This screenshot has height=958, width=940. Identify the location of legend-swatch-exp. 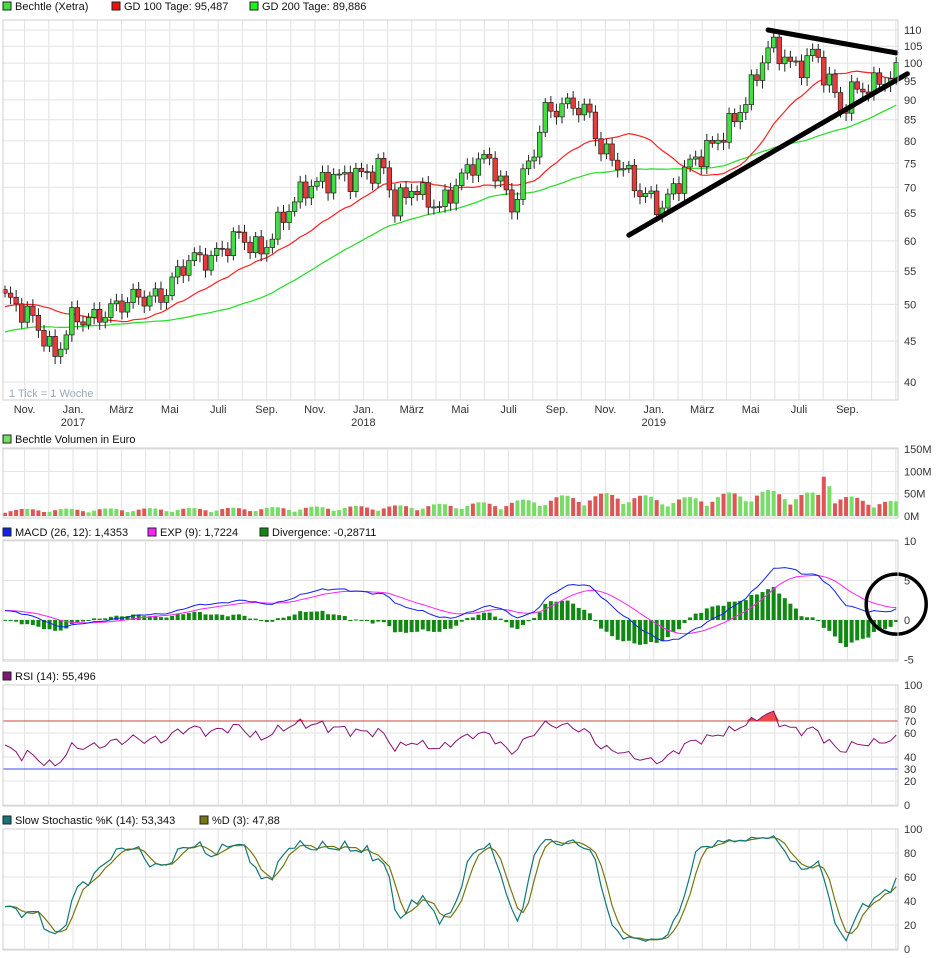
(152, 532).